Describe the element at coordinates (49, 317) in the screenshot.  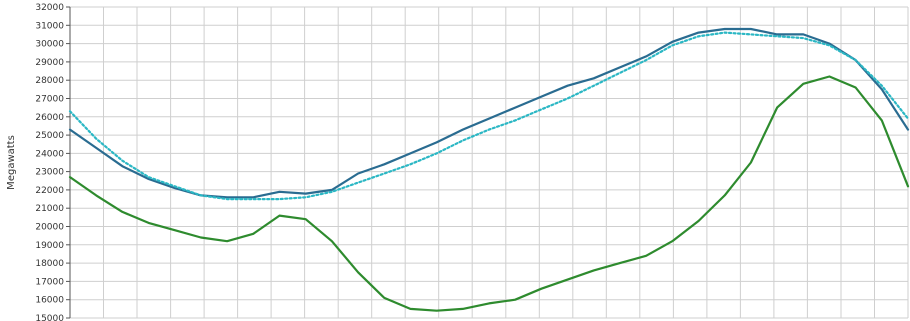
I see `y-tick-label: 15000` at that location.